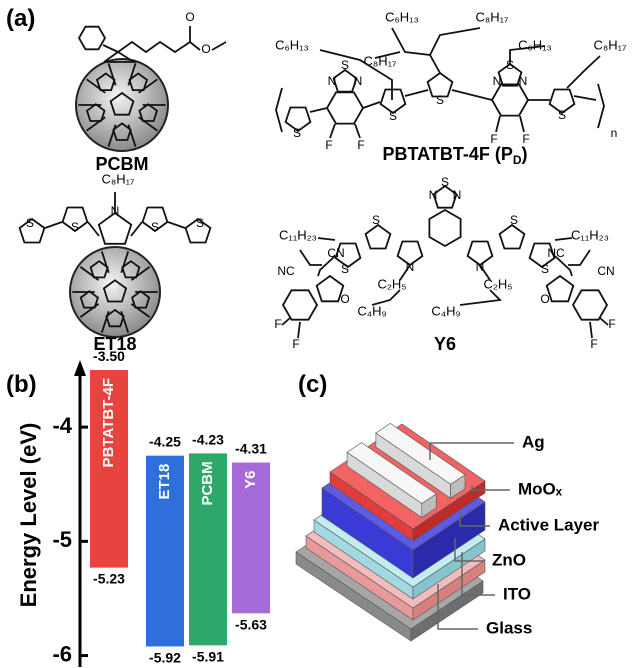 The image size is (640, 668). What do you see at coordinates (509, 627) in the screenshot?
I see `layer-label: Glass` at bounding box center [509, 627].